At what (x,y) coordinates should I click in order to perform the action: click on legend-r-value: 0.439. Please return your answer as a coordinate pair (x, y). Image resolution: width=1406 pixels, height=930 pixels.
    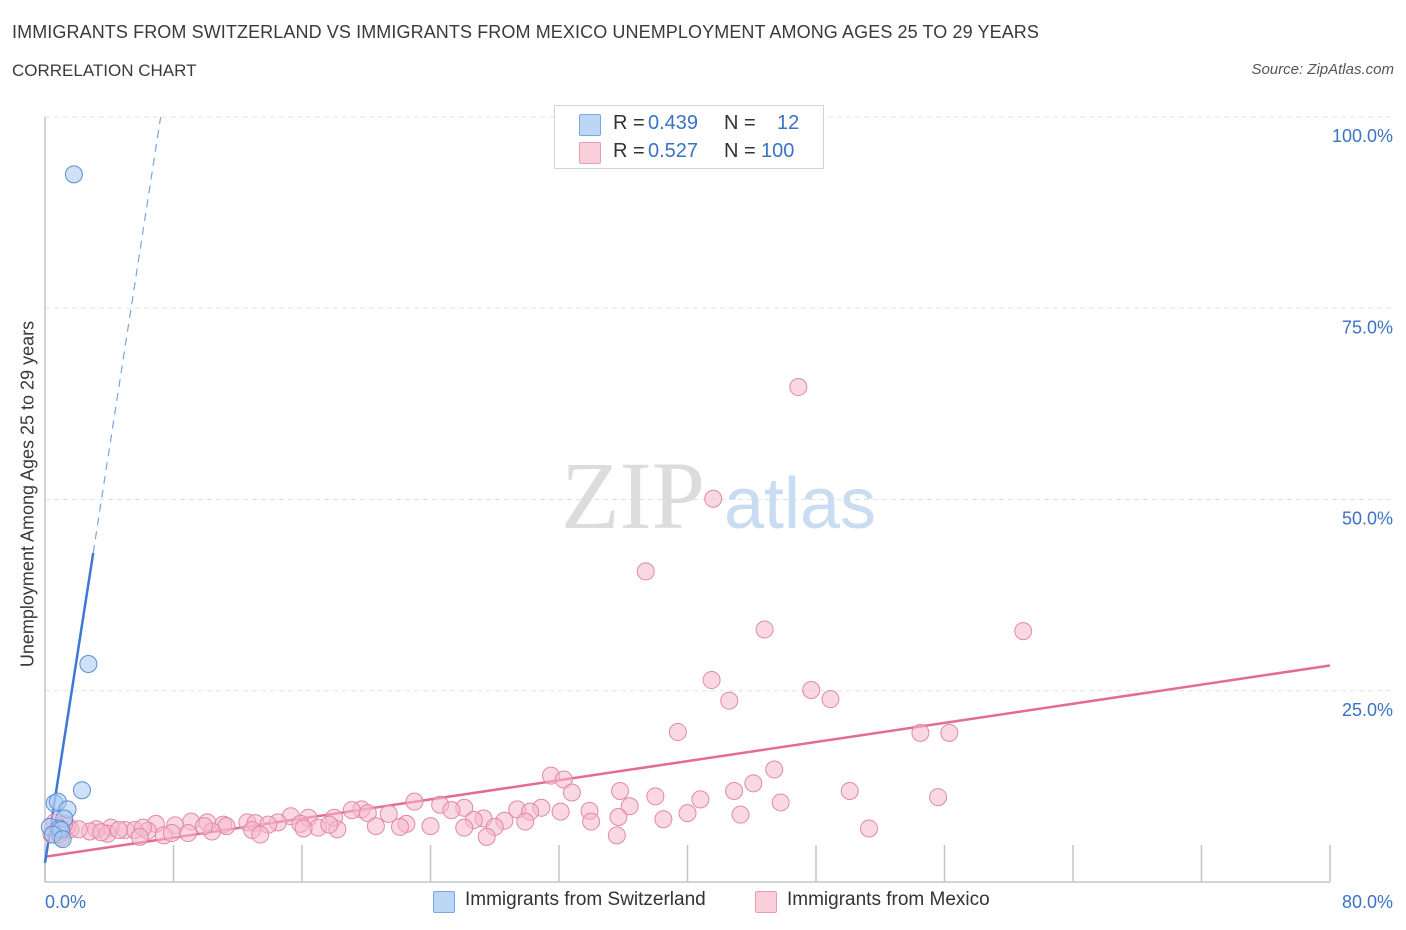
    Looking at the image, I should click on (673, 123).